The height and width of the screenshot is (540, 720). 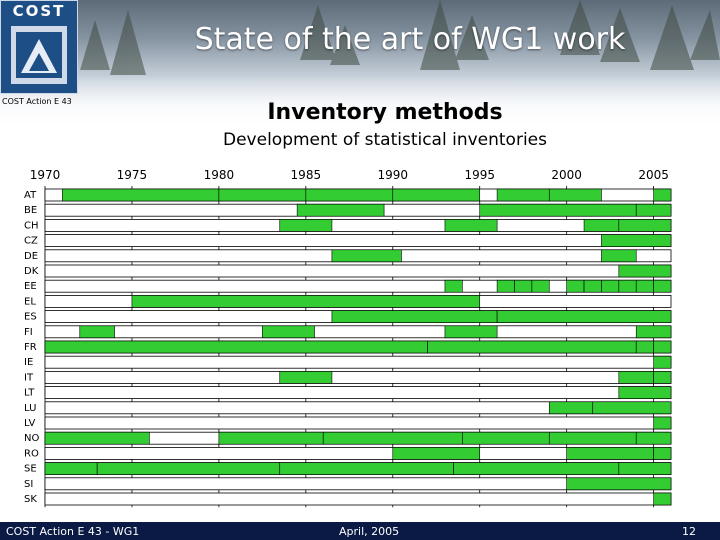 What do you see at coordinates (39, 11) in the screenshot?
I see `logo-text: COST` at bounding box center [39, 11].